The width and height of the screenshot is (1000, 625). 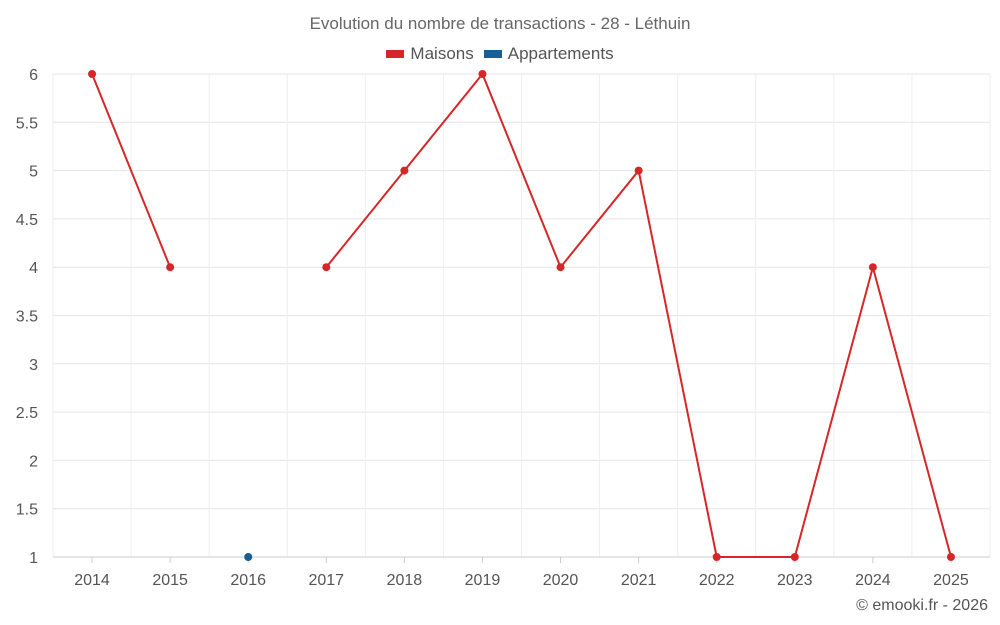 I want to click on y-tick-label: 3, so click(x=33, y=365).